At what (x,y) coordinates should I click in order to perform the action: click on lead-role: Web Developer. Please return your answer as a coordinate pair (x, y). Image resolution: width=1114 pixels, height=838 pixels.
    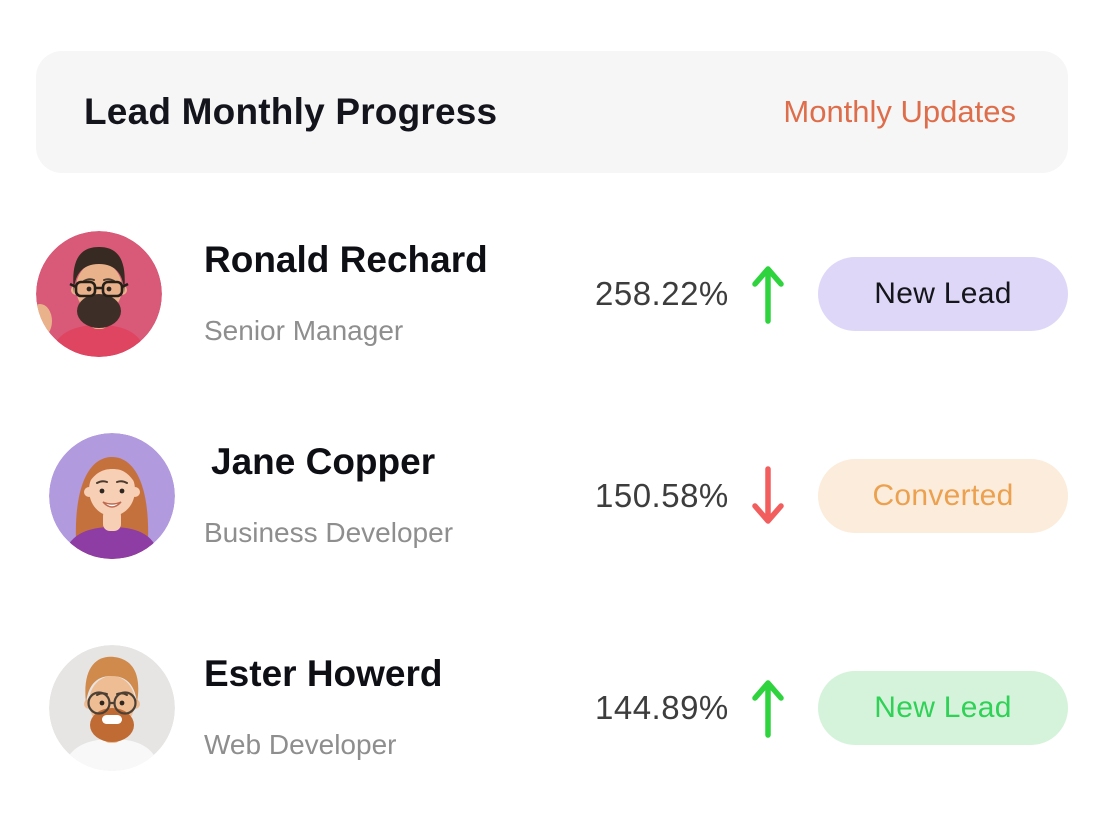
    Looking at the image, I should click on (300, 744).